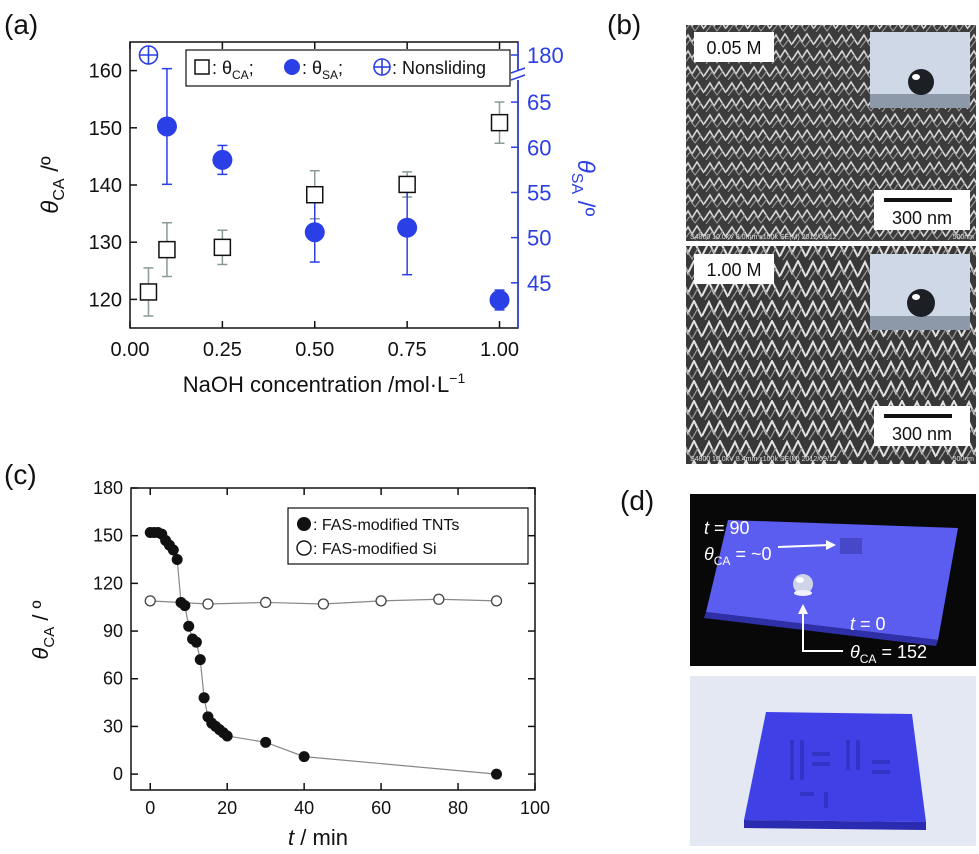 This screenshot has width=979, height=854. What do you see at coordinates (386, 525) in the screenshot?
I see `legend-tnts-label: : FAS-modified TNTs` at bounding box center [386, 525].